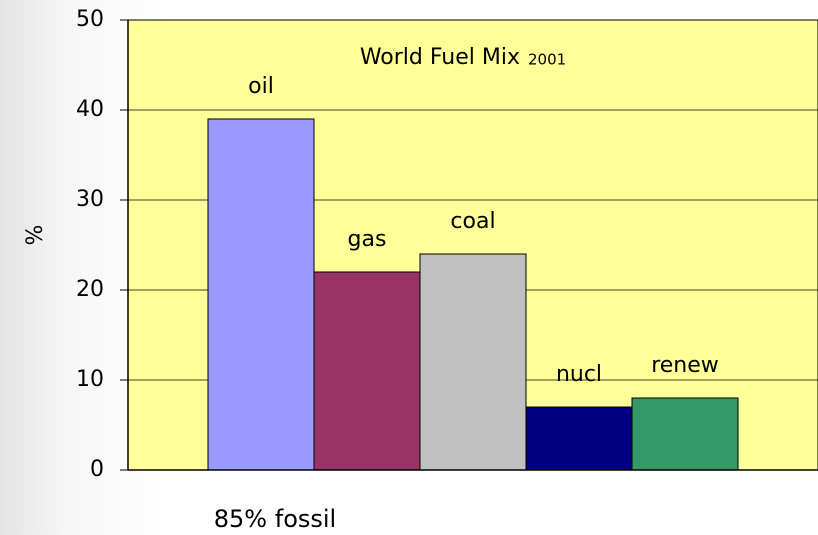 The height and width of the screenshot is (535, 818). What do you see at coordinates (547, 60) in the screenshot?
I see `chart-subtitle: 2001` at bounding box center [547, 60].